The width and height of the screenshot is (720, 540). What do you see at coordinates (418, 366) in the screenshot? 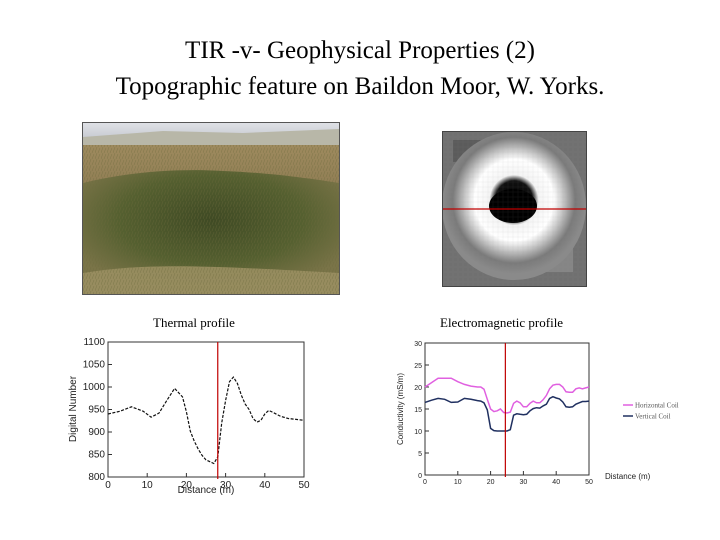
I see `y-tick-label: 25` at bounding box center [418, 366].